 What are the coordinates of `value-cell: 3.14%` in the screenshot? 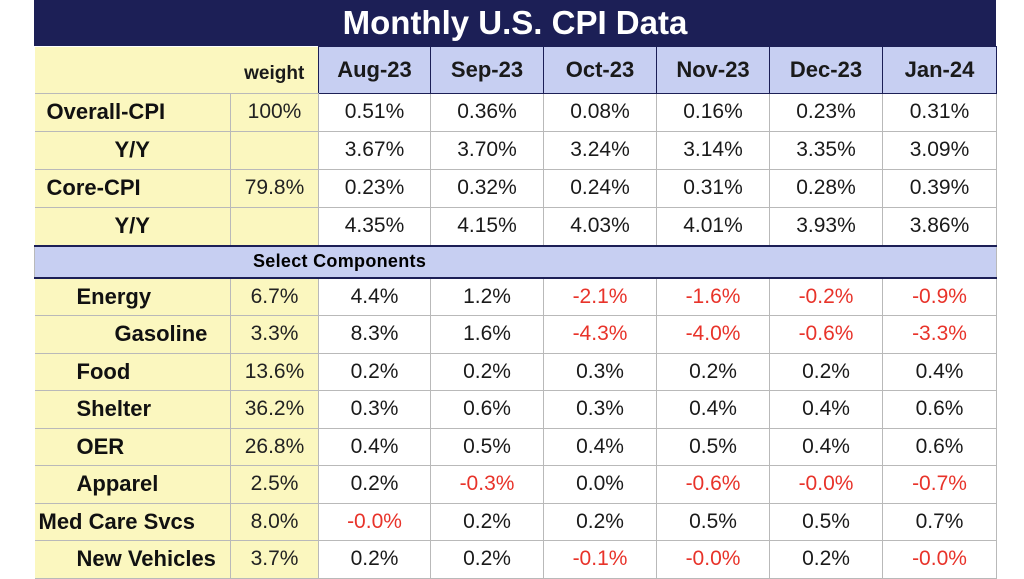 It's located at (713, 150).